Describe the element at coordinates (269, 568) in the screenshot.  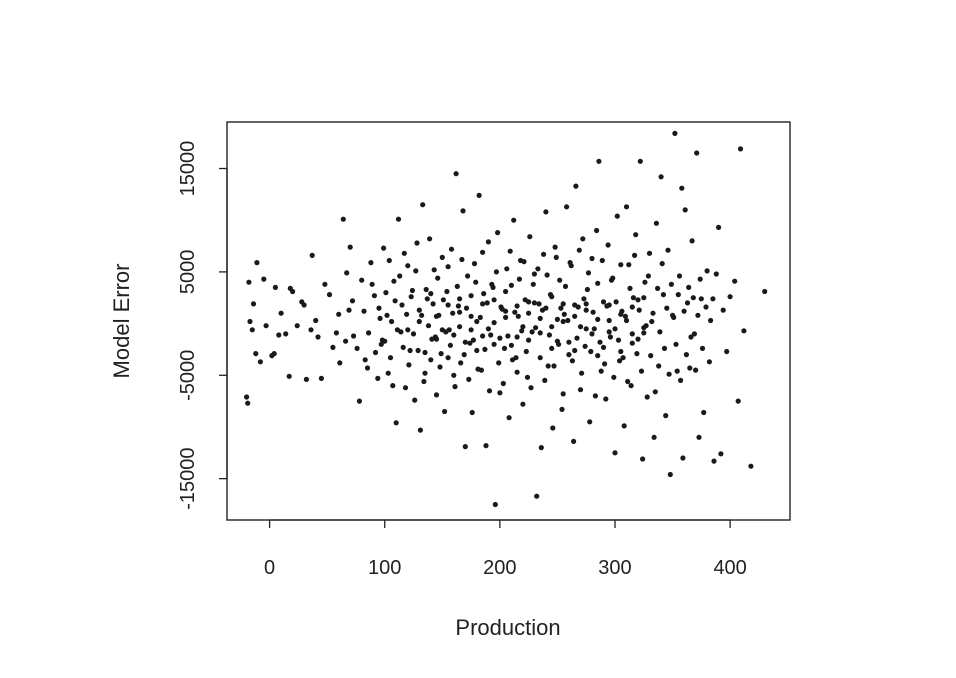
I see `x-tick-label-0: 0` at that location.